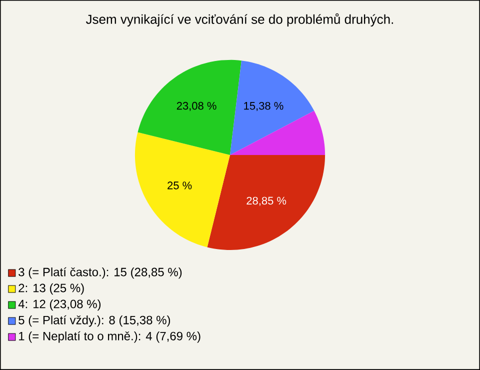 Image resolution: width=480 pixels, height=370 pixels. What do you see at coordinates (109, 337) in the screenshot?
I see `legend-label: 1 (= Neplatí to o mně.): 4 (7,69 %)` at bounding box center [109, 337].